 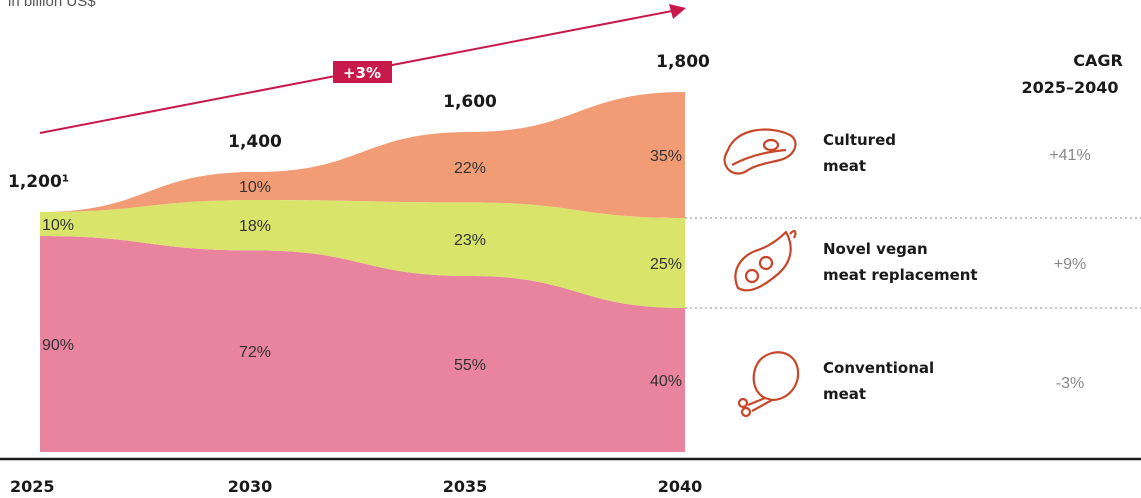 I want to click on x-tick-label: 2035, so click(x=465, y=486).